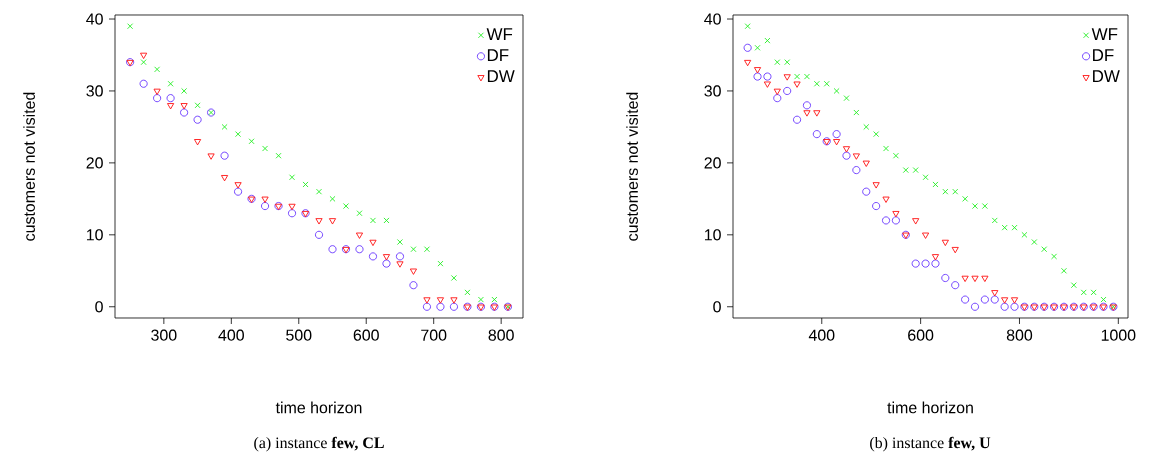 This screenshot has height=465, width=1149. I want to click on y-tick-label: 30, so click(94, 91).